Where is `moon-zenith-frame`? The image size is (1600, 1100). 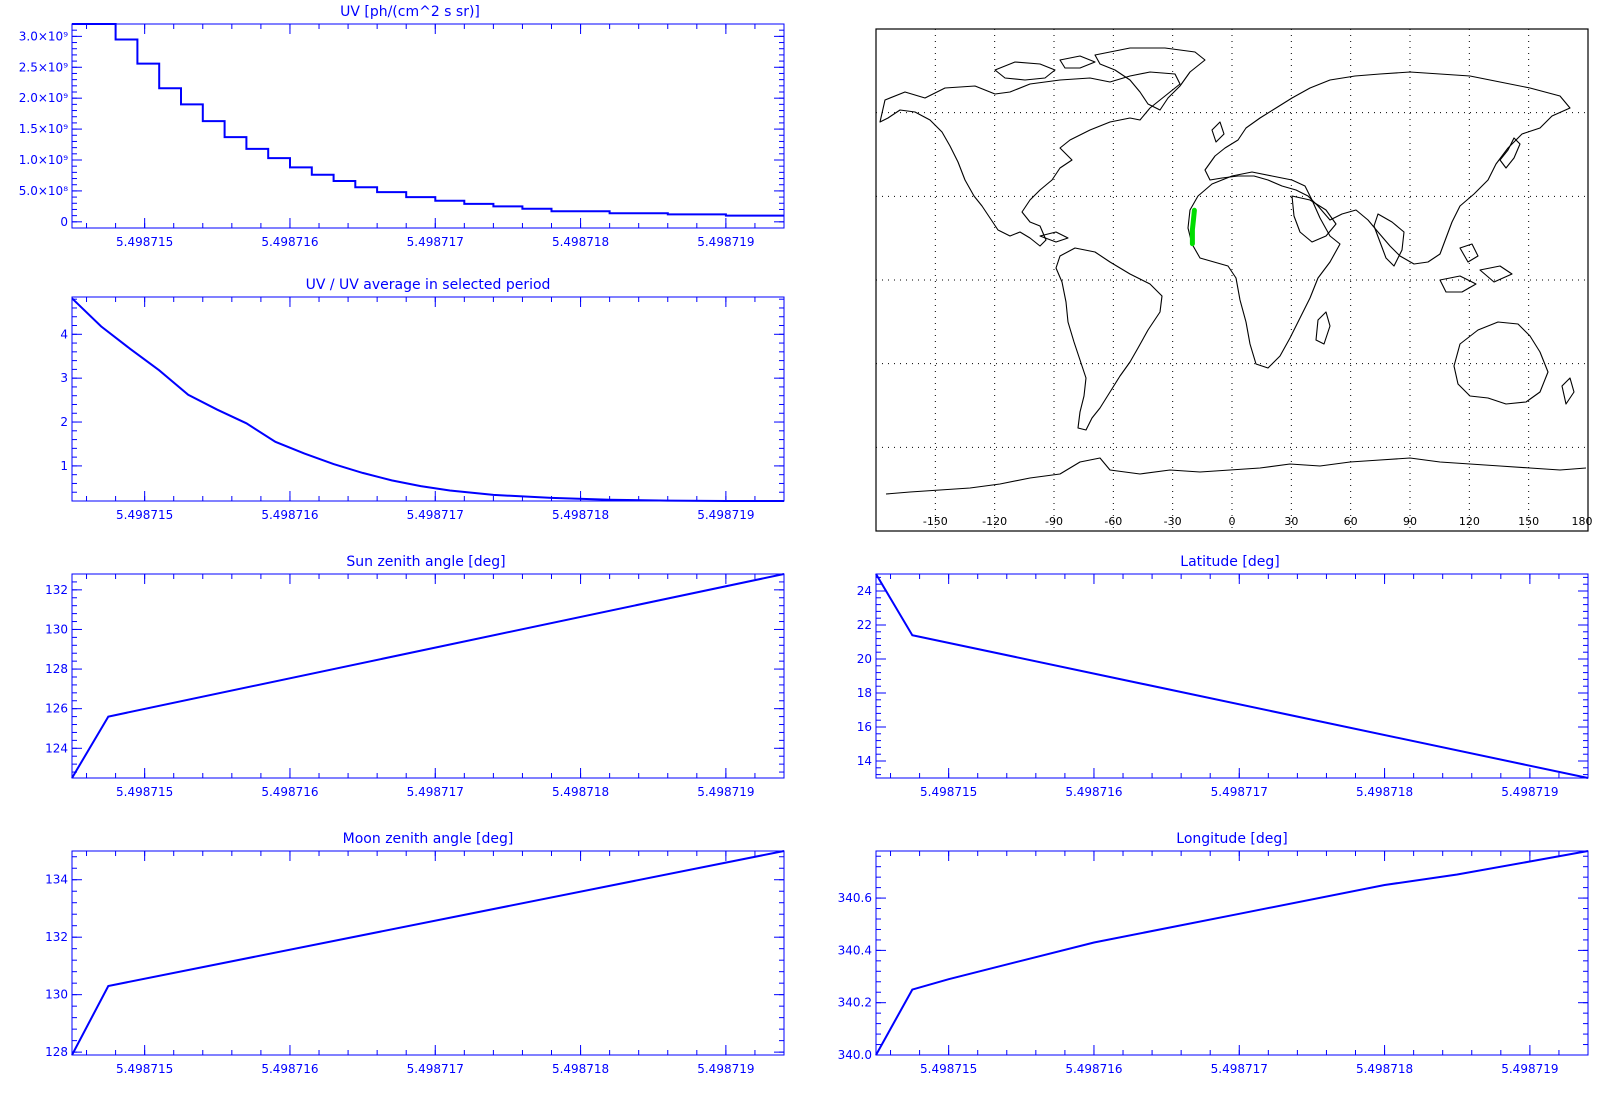
moon-zenith-frame is located at coordinates (428, 953).